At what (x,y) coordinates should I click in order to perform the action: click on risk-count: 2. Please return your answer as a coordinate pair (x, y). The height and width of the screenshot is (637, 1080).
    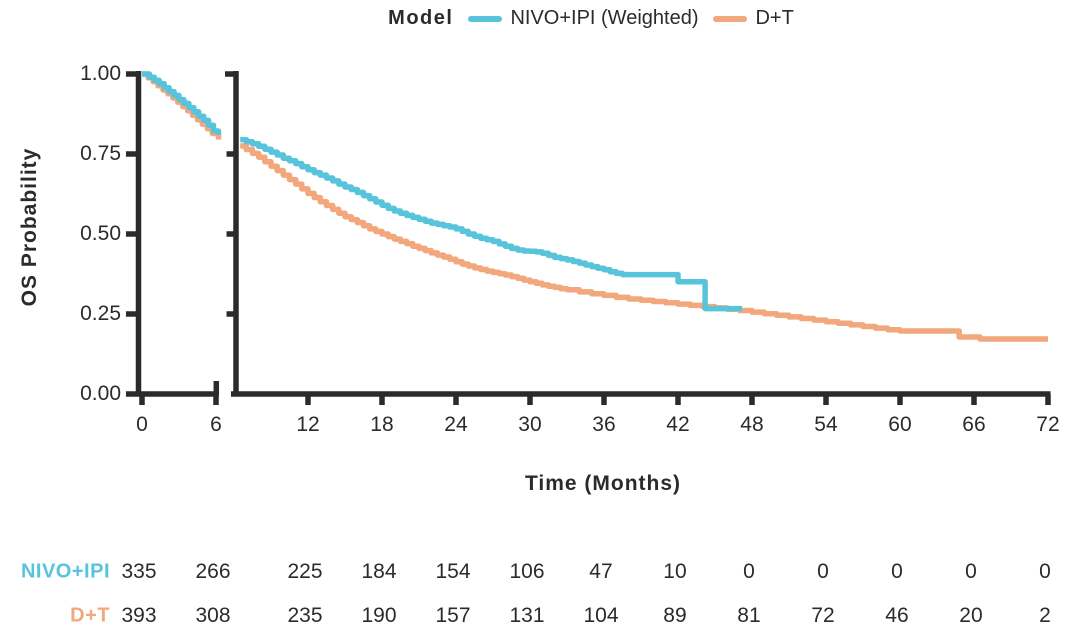
    Looking at the image, I should click on (1045, 615).